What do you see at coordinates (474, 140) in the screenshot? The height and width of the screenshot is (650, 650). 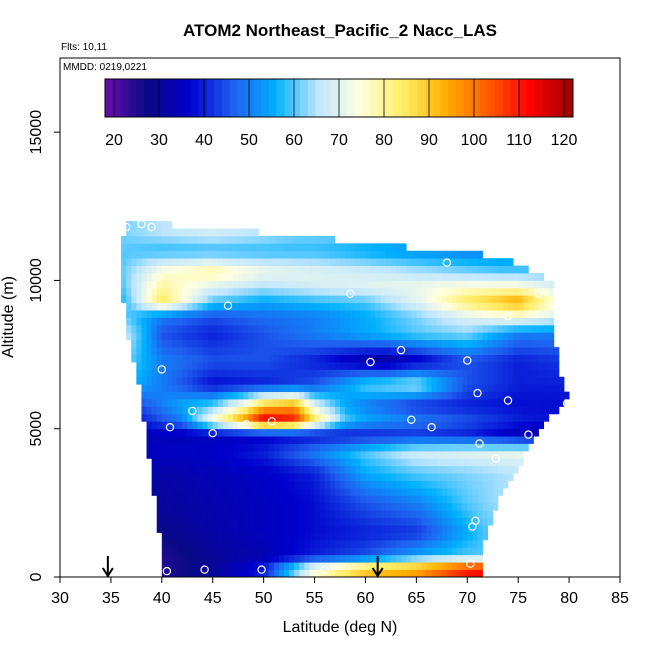 I see `colorbar-tick-label: 100` at bounding box center [474, 140].